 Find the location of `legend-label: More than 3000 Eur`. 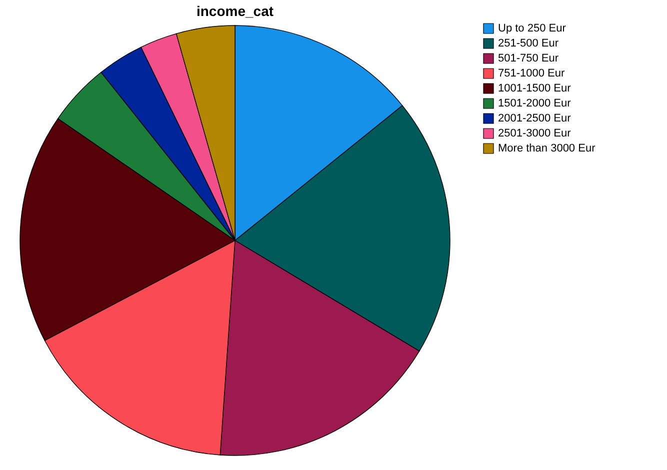

legend-label: More than 3000 Eur is located at coordinates (547, 148).